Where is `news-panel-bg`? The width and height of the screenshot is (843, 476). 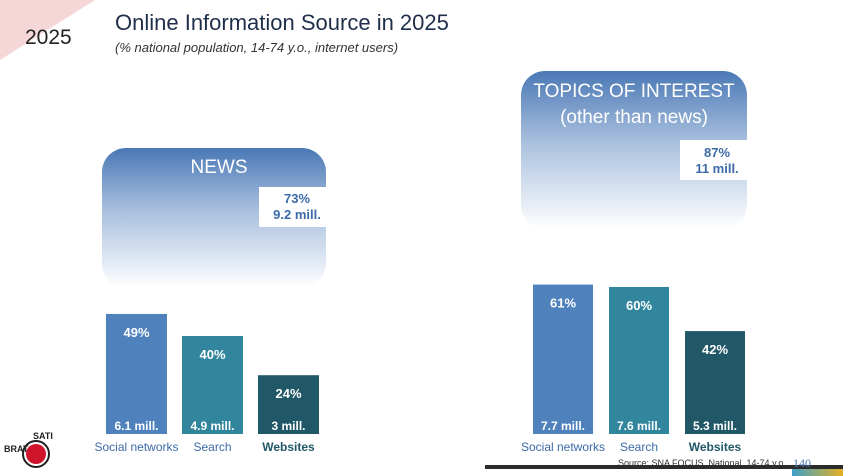 news-panel-bg is located at coordinates (214, 218).